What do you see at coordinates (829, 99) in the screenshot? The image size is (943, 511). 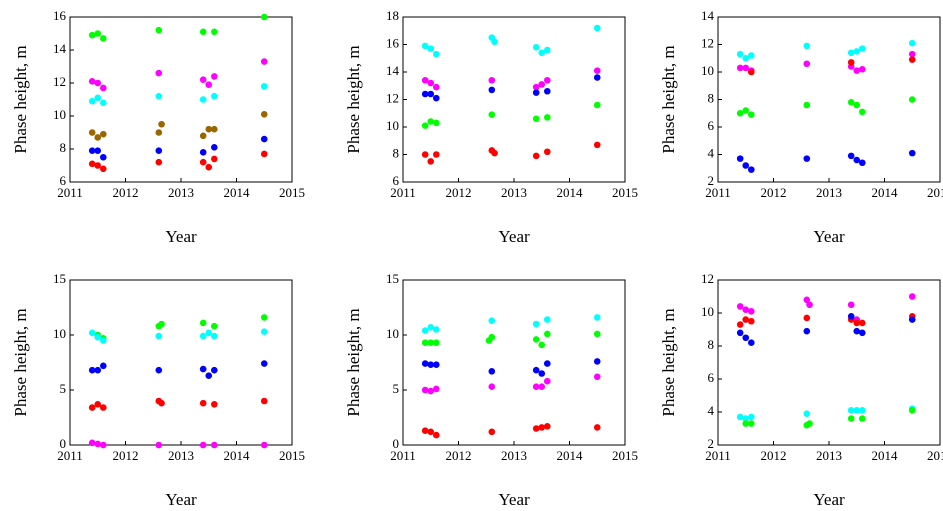 I see `plot-frame` at bounding box center [829, 99].